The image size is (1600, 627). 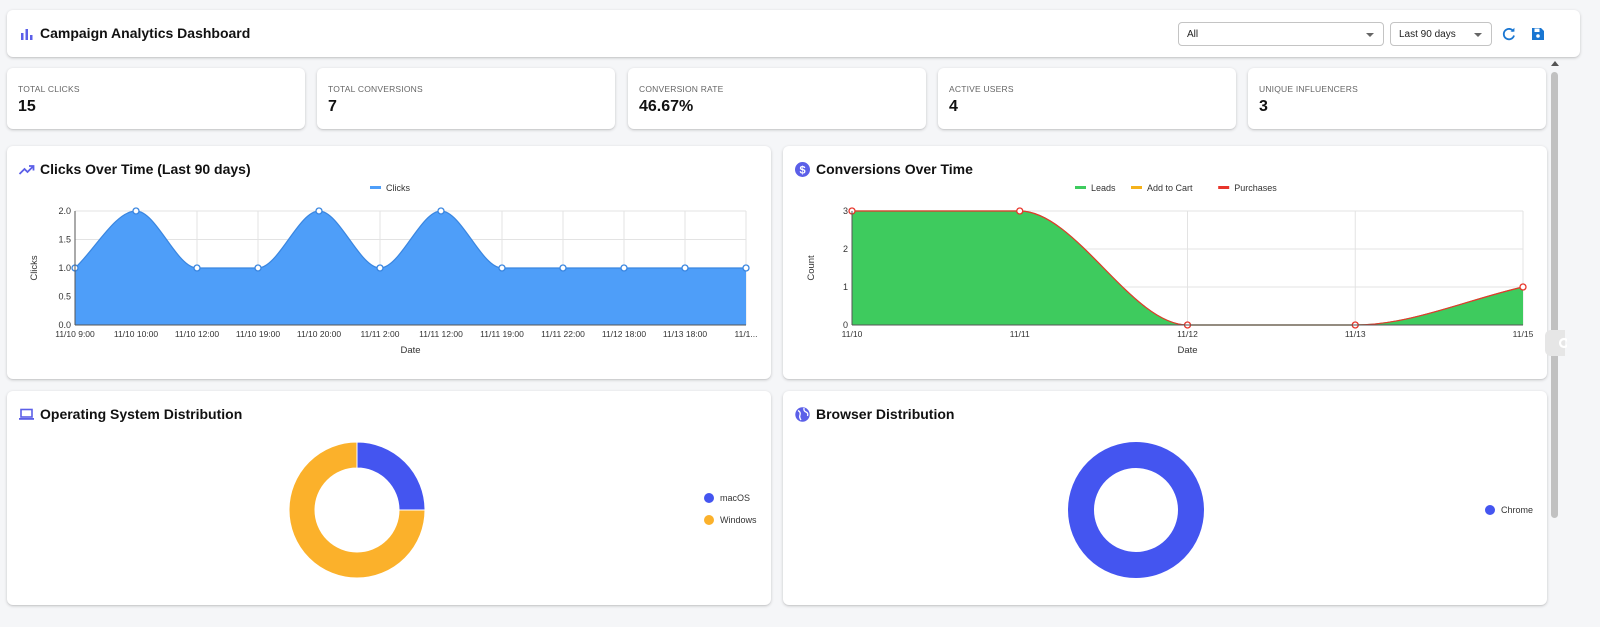 What do you see at coordinates (141, 414) in the screenshot?
I see `panel-title: Operating System Distribution` at bounding box center [141, 414].